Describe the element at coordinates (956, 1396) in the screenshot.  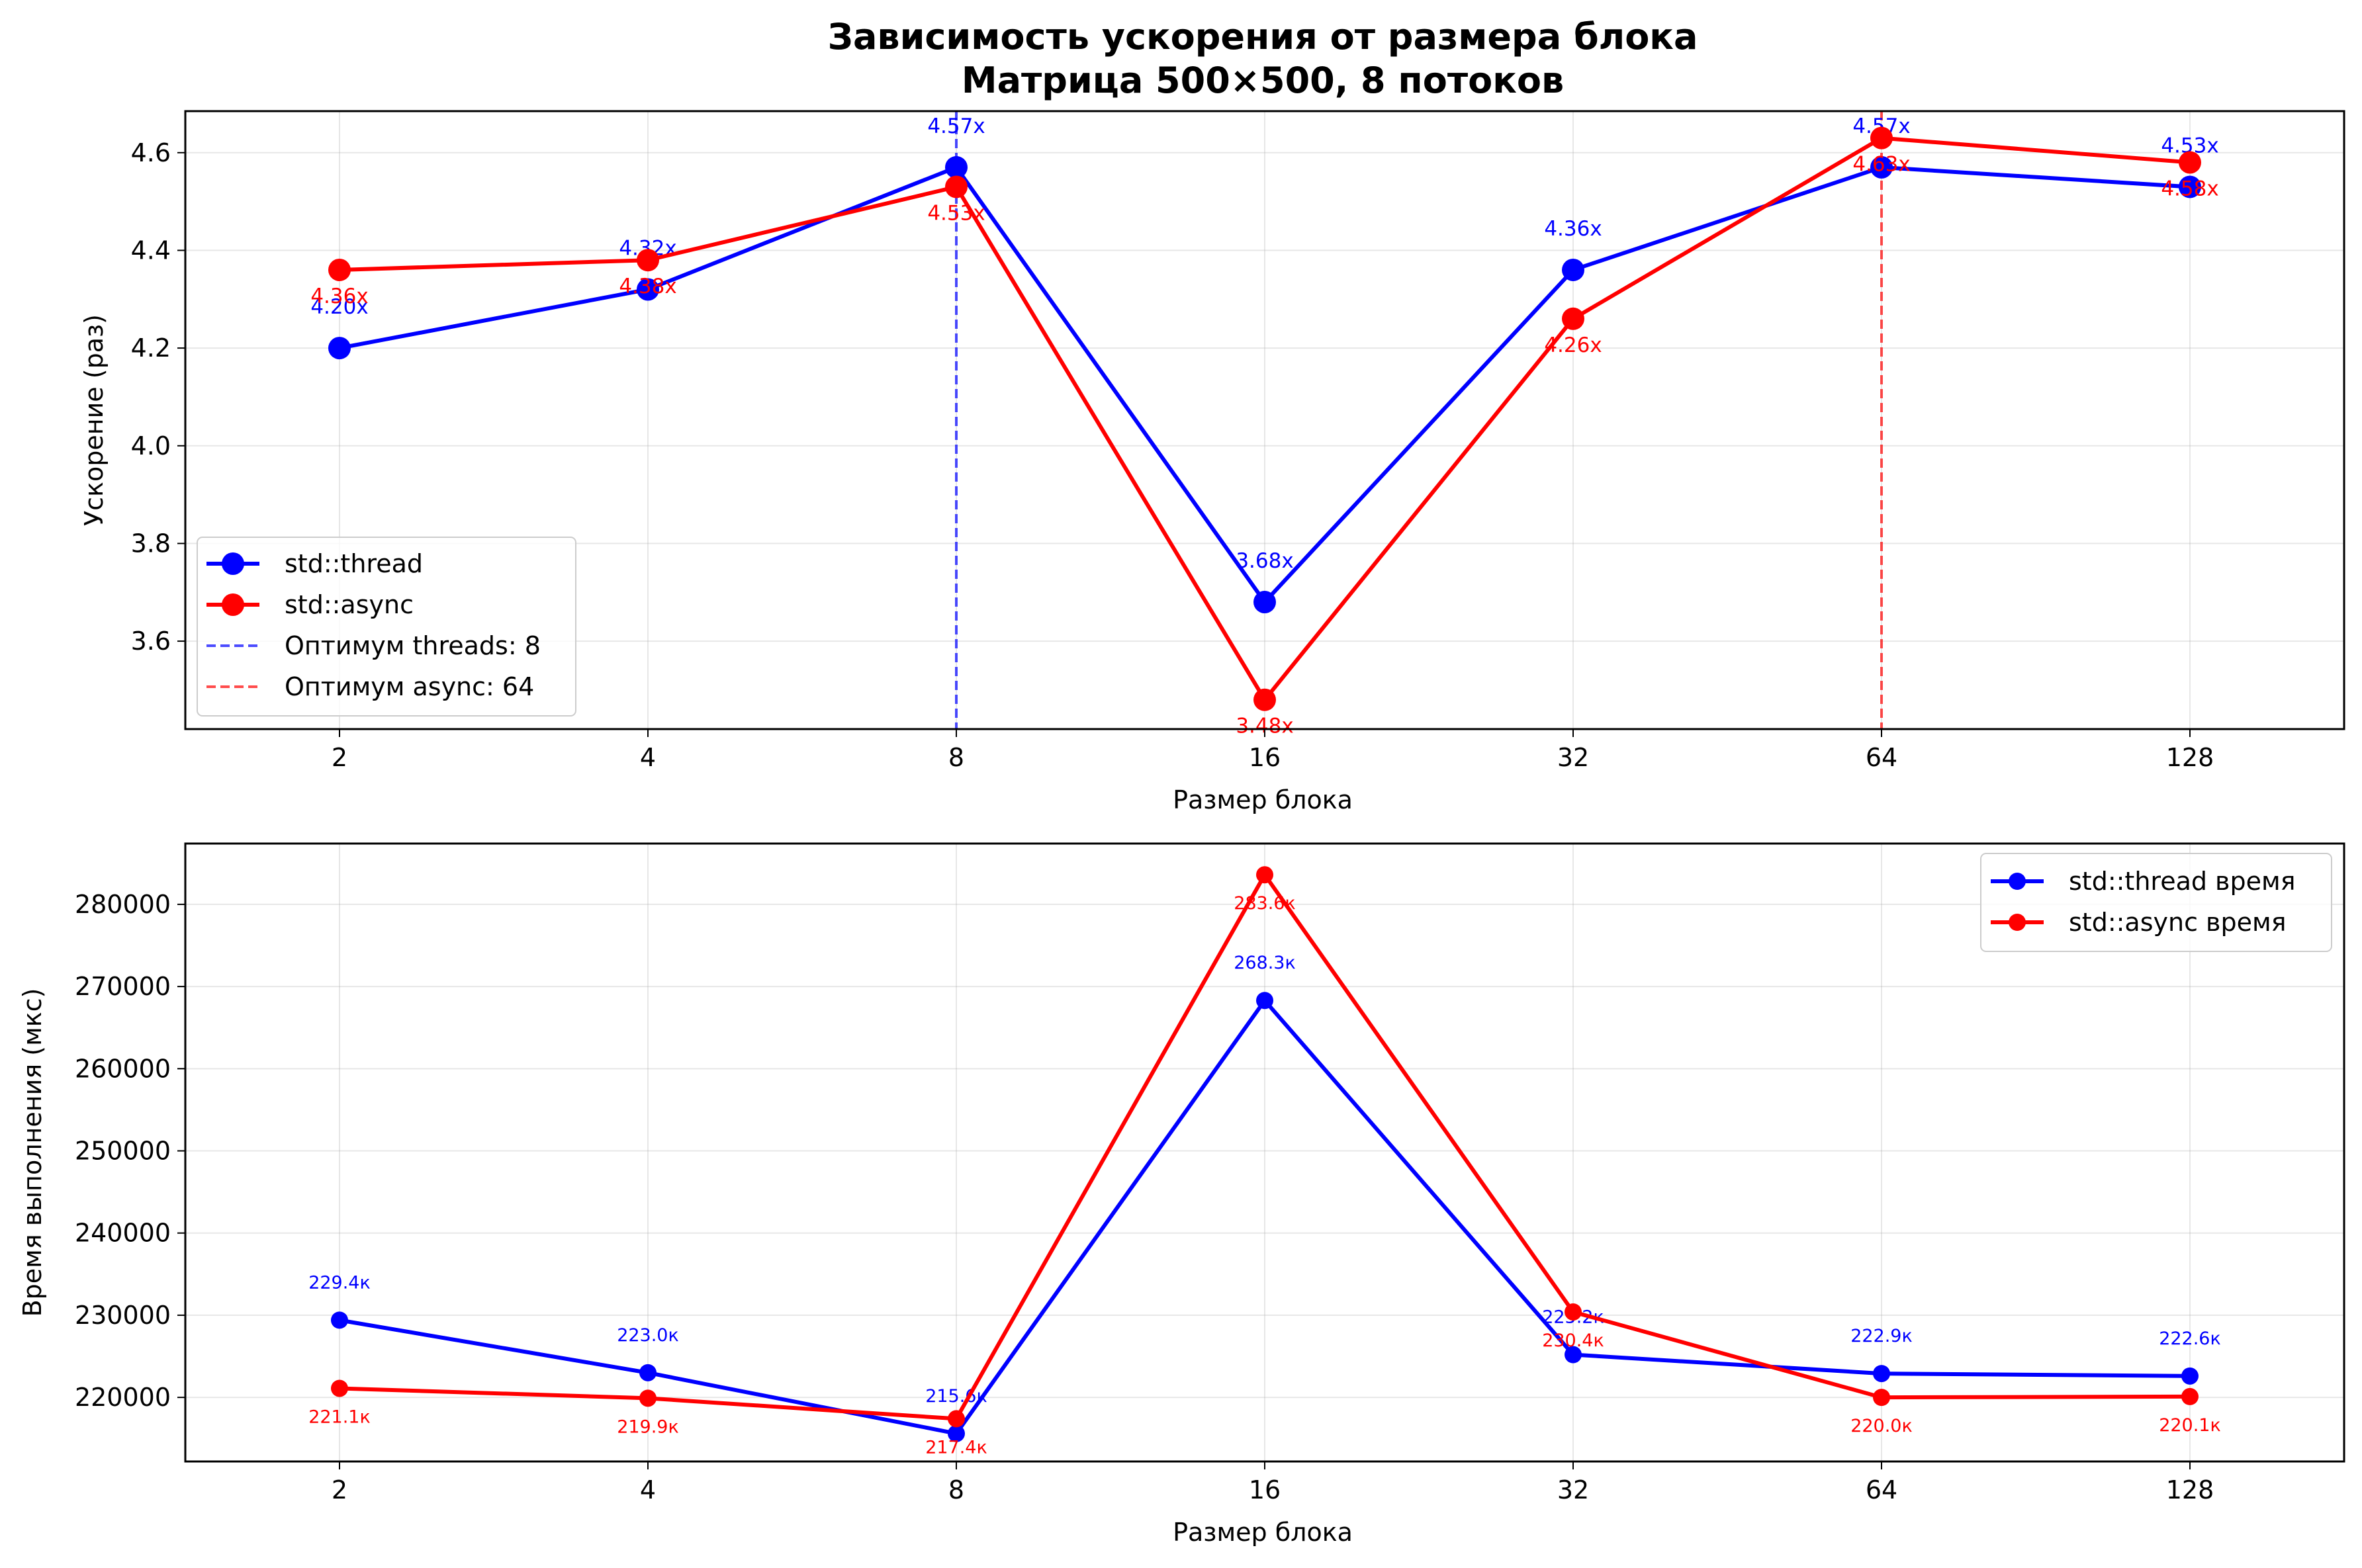
I see `time-data-label: 215.6к` at that location.